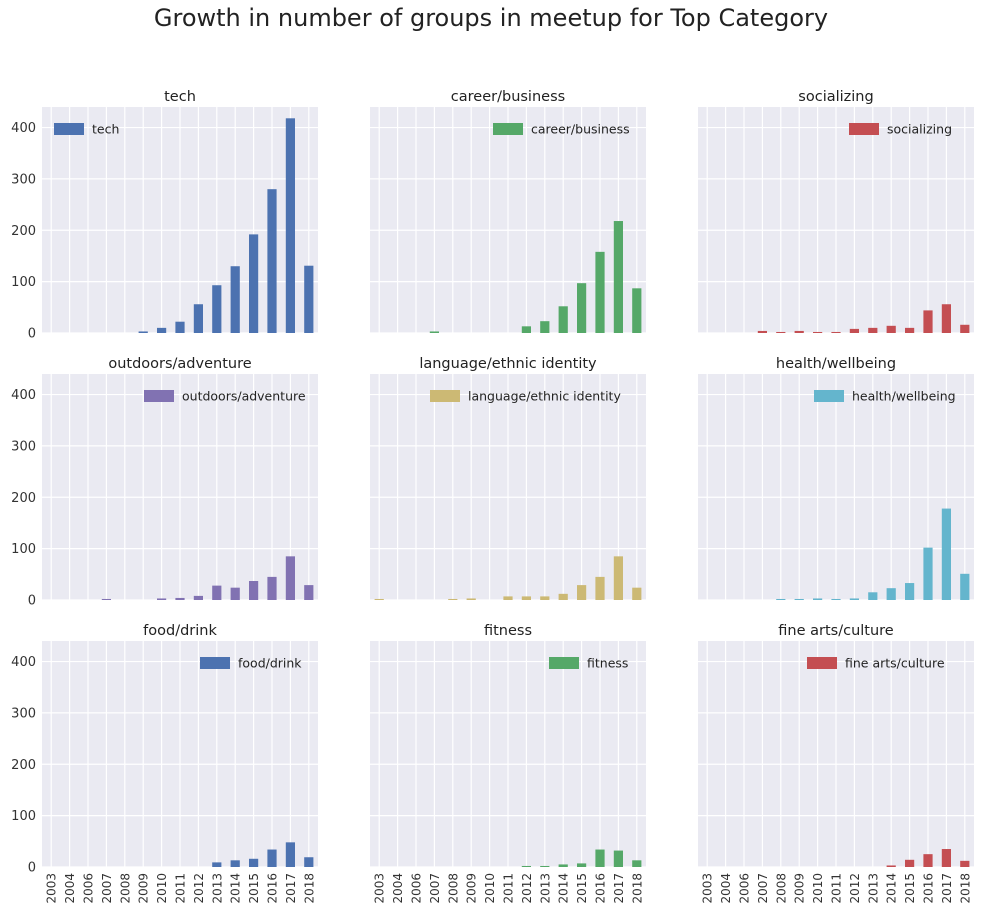  I want to click on panel-title: food/drink, so click(180, 631).